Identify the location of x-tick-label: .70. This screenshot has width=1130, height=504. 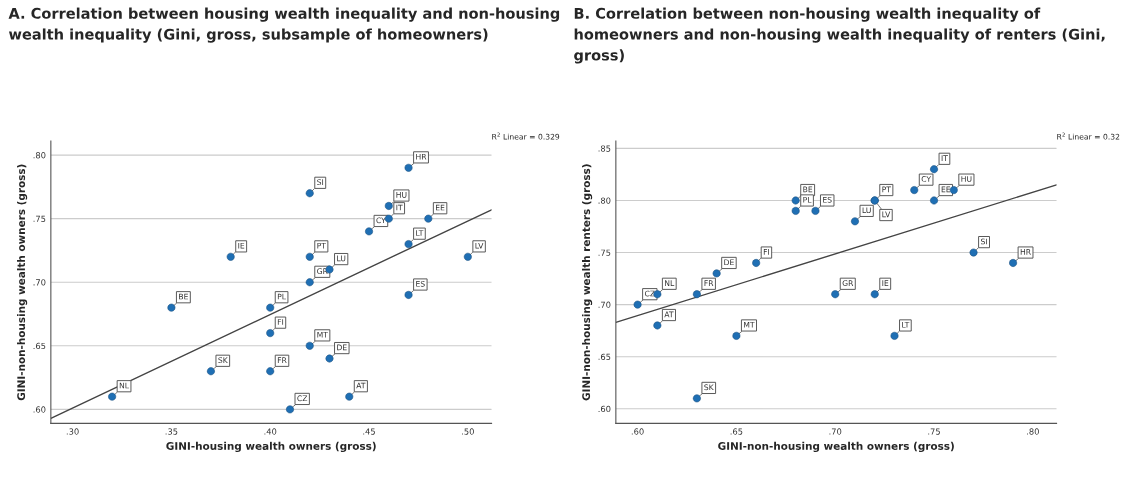
(835, 431).